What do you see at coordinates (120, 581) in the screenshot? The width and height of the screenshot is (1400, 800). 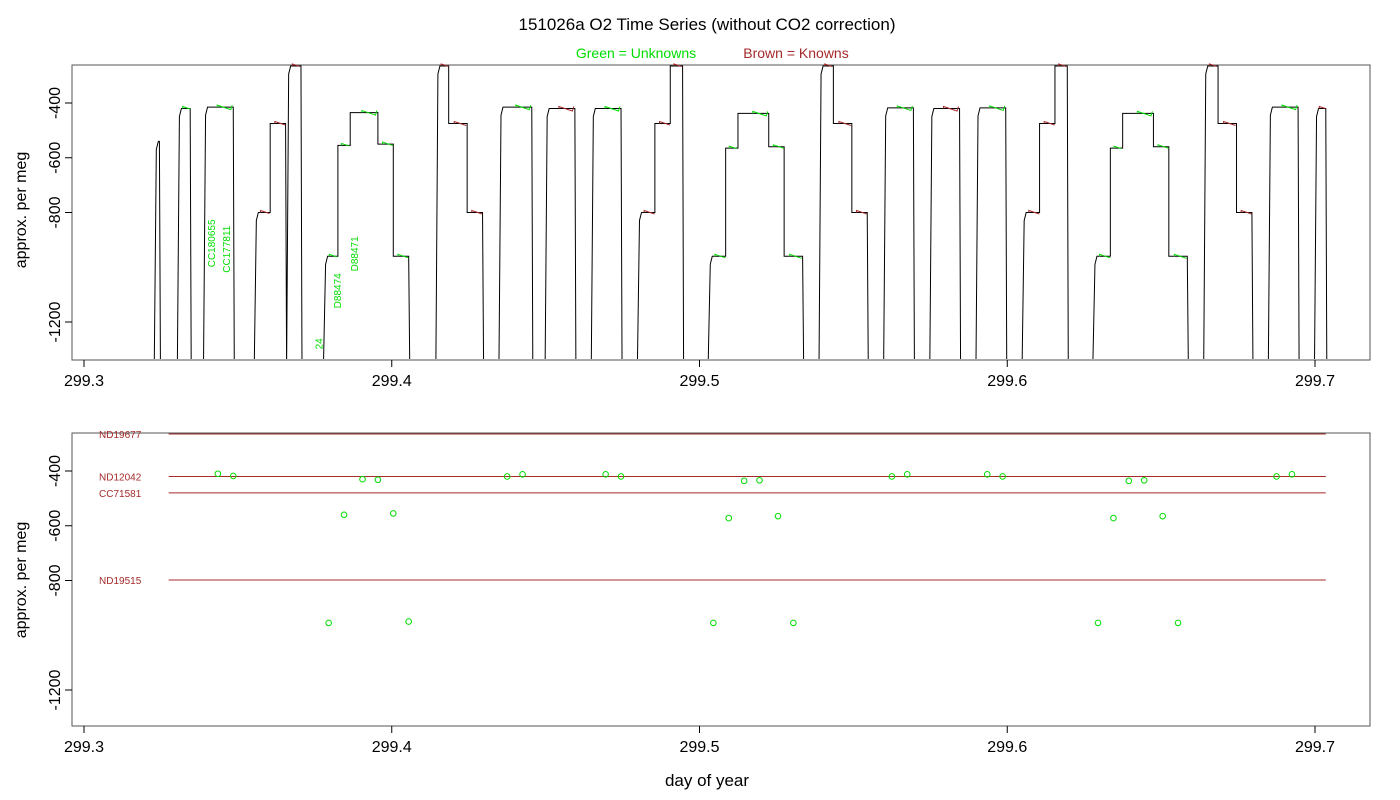 I see `reference-line-label: ND19515` at bounding box center [120, 581].